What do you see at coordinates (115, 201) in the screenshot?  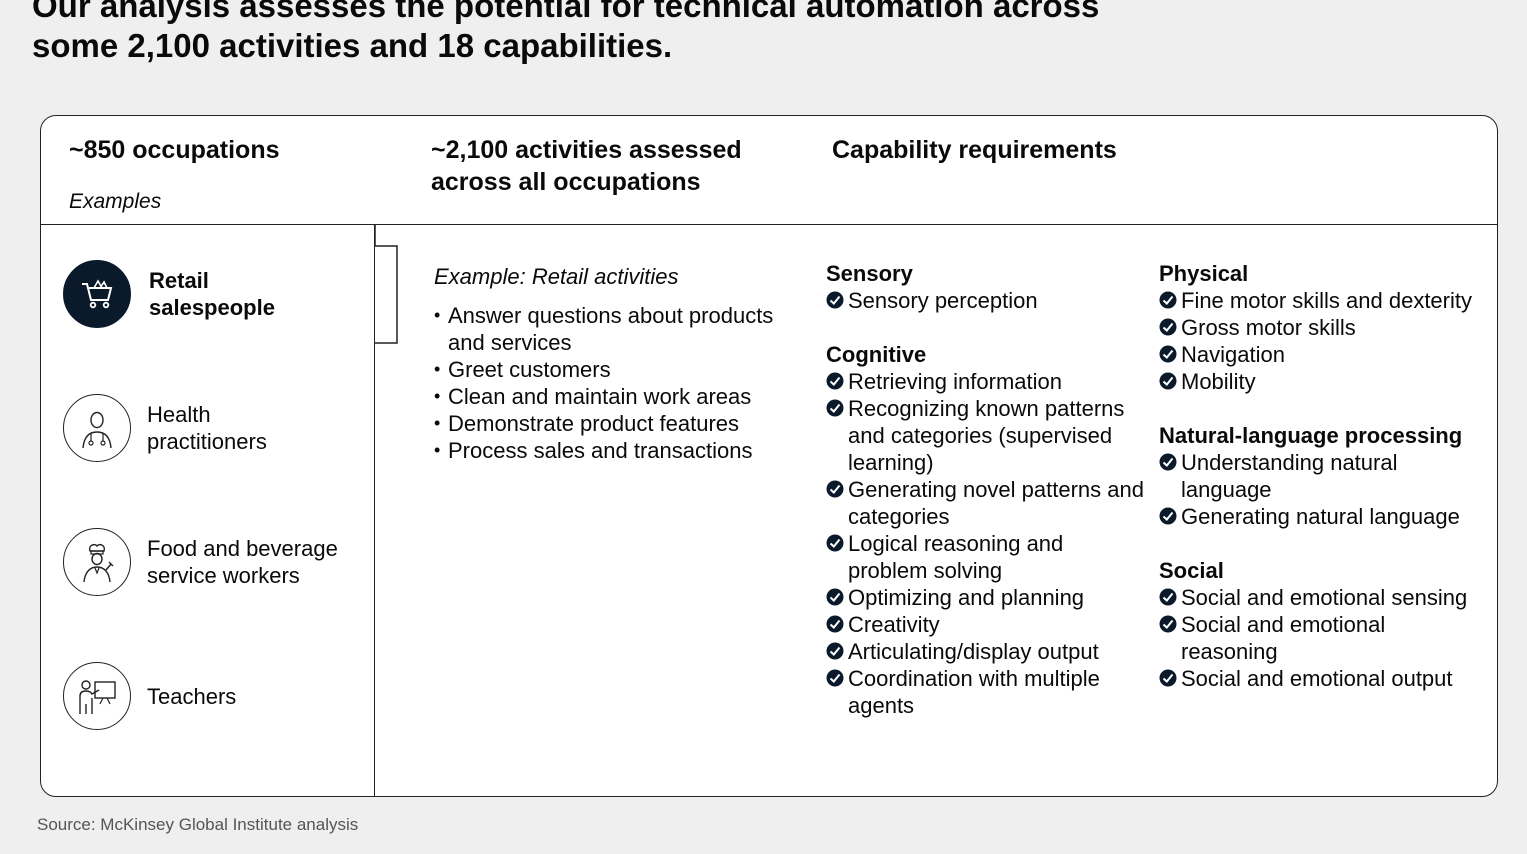 I see `examples-label: Examples` at bounding box center [115, 201].